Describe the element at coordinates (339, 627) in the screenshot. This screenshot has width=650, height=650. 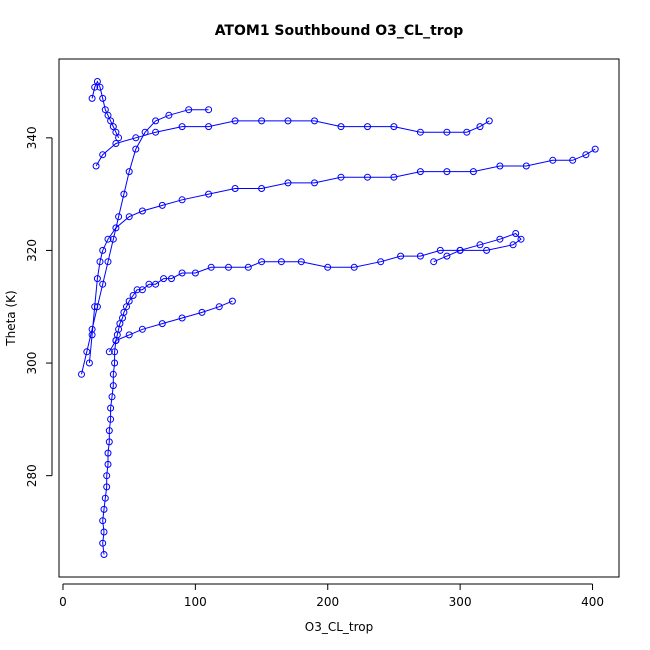
I see `x-axis-label: O3_CL_trop` at that location.